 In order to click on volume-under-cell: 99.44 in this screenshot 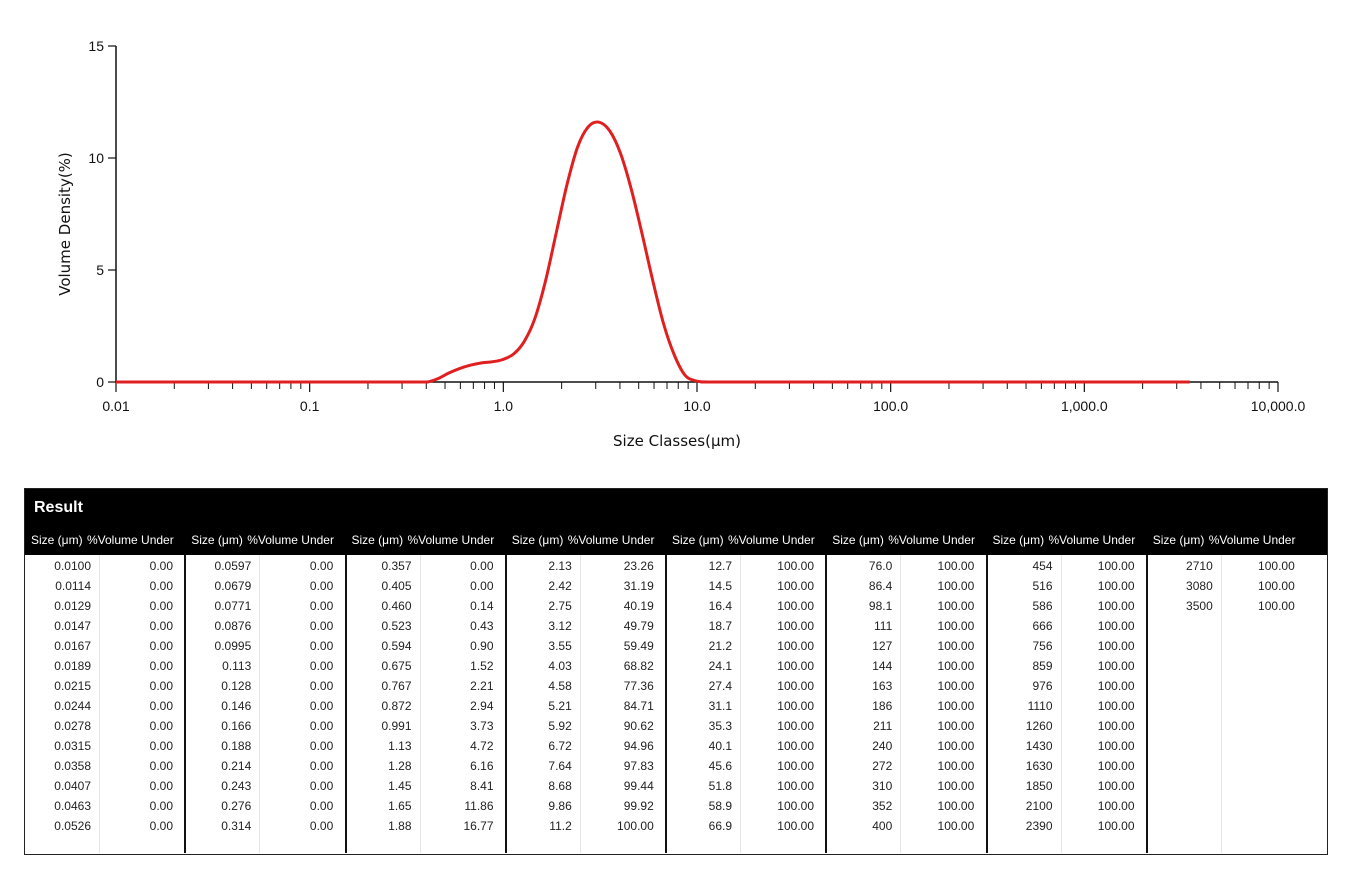, I will do `click(638, 786)`.